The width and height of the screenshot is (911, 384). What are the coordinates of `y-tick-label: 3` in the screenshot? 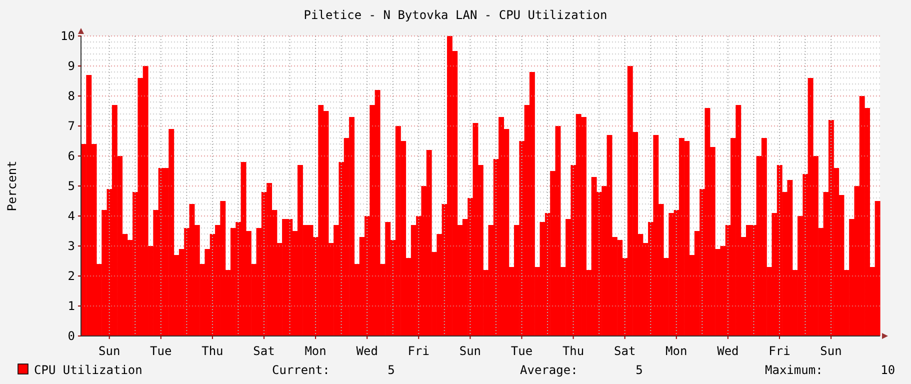 It's located at (71, 245).